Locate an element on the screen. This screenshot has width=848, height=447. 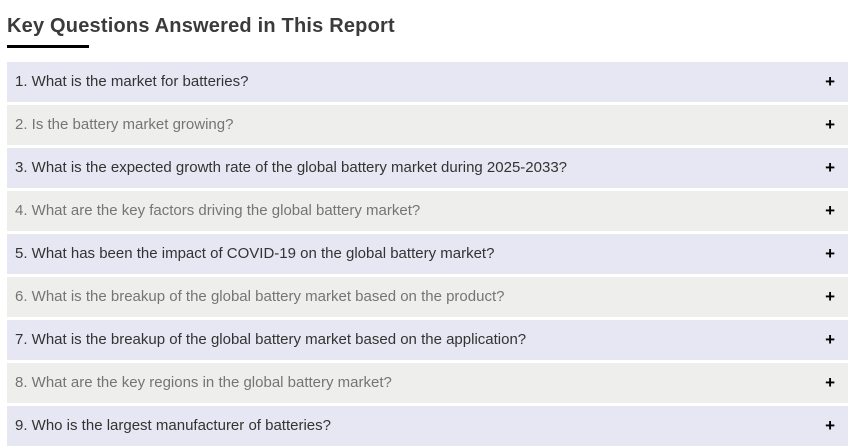
page-title: Key Questions Answered in This Report is located at coordinates (201, 26).